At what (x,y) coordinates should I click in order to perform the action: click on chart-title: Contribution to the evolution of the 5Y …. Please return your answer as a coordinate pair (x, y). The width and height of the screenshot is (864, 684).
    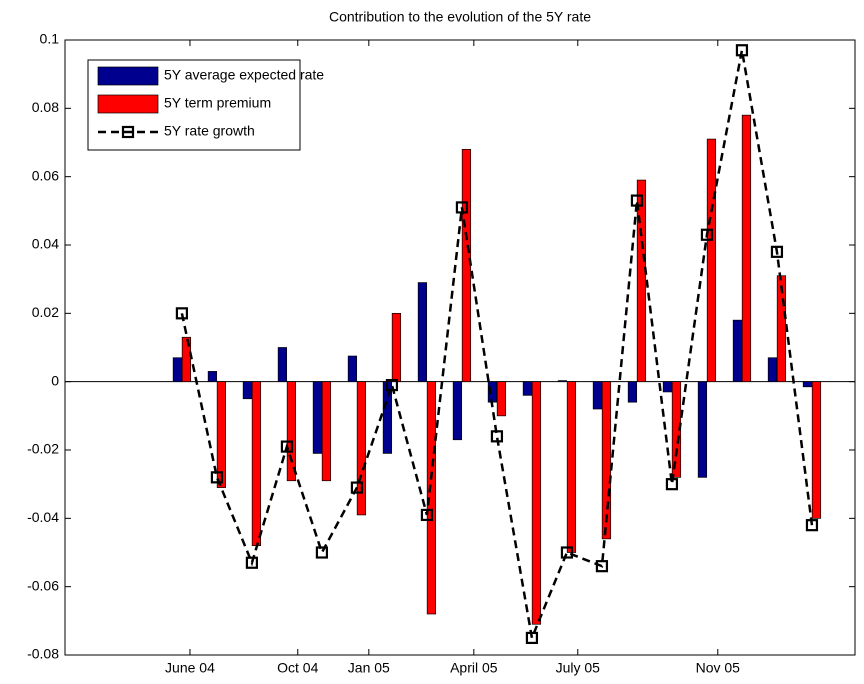
    Looking at the image, I should click on (460, 17).